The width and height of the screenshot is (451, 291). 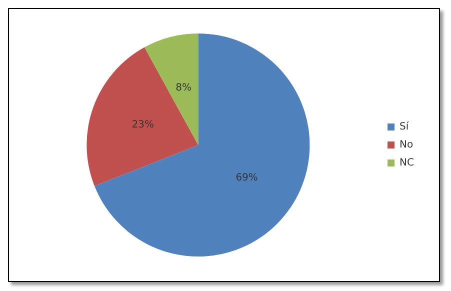 I want to click on data-label: 8%, so click(x=184, y=88).